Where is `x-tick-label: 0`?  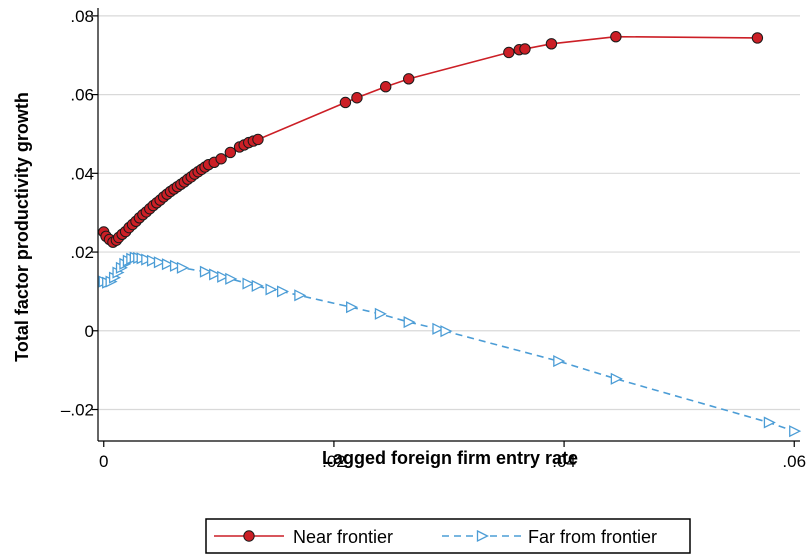
x-tick-label: 0 is located at coordinates (103, 461).